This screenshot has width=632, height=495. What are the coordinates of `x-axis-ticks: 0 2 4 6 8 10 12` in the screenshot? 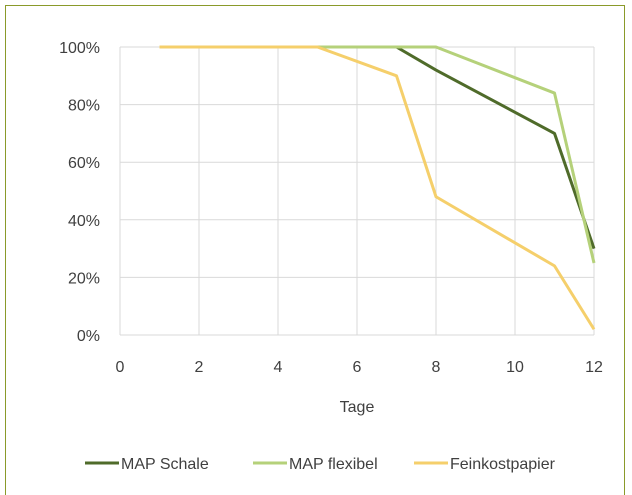 It's located at (359, 367).